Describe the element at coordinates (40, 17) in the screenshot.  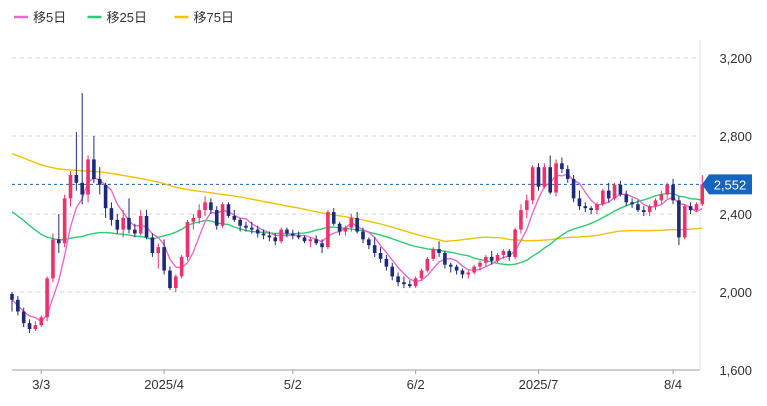
I see `legend-item-0: 移5日` at that location.